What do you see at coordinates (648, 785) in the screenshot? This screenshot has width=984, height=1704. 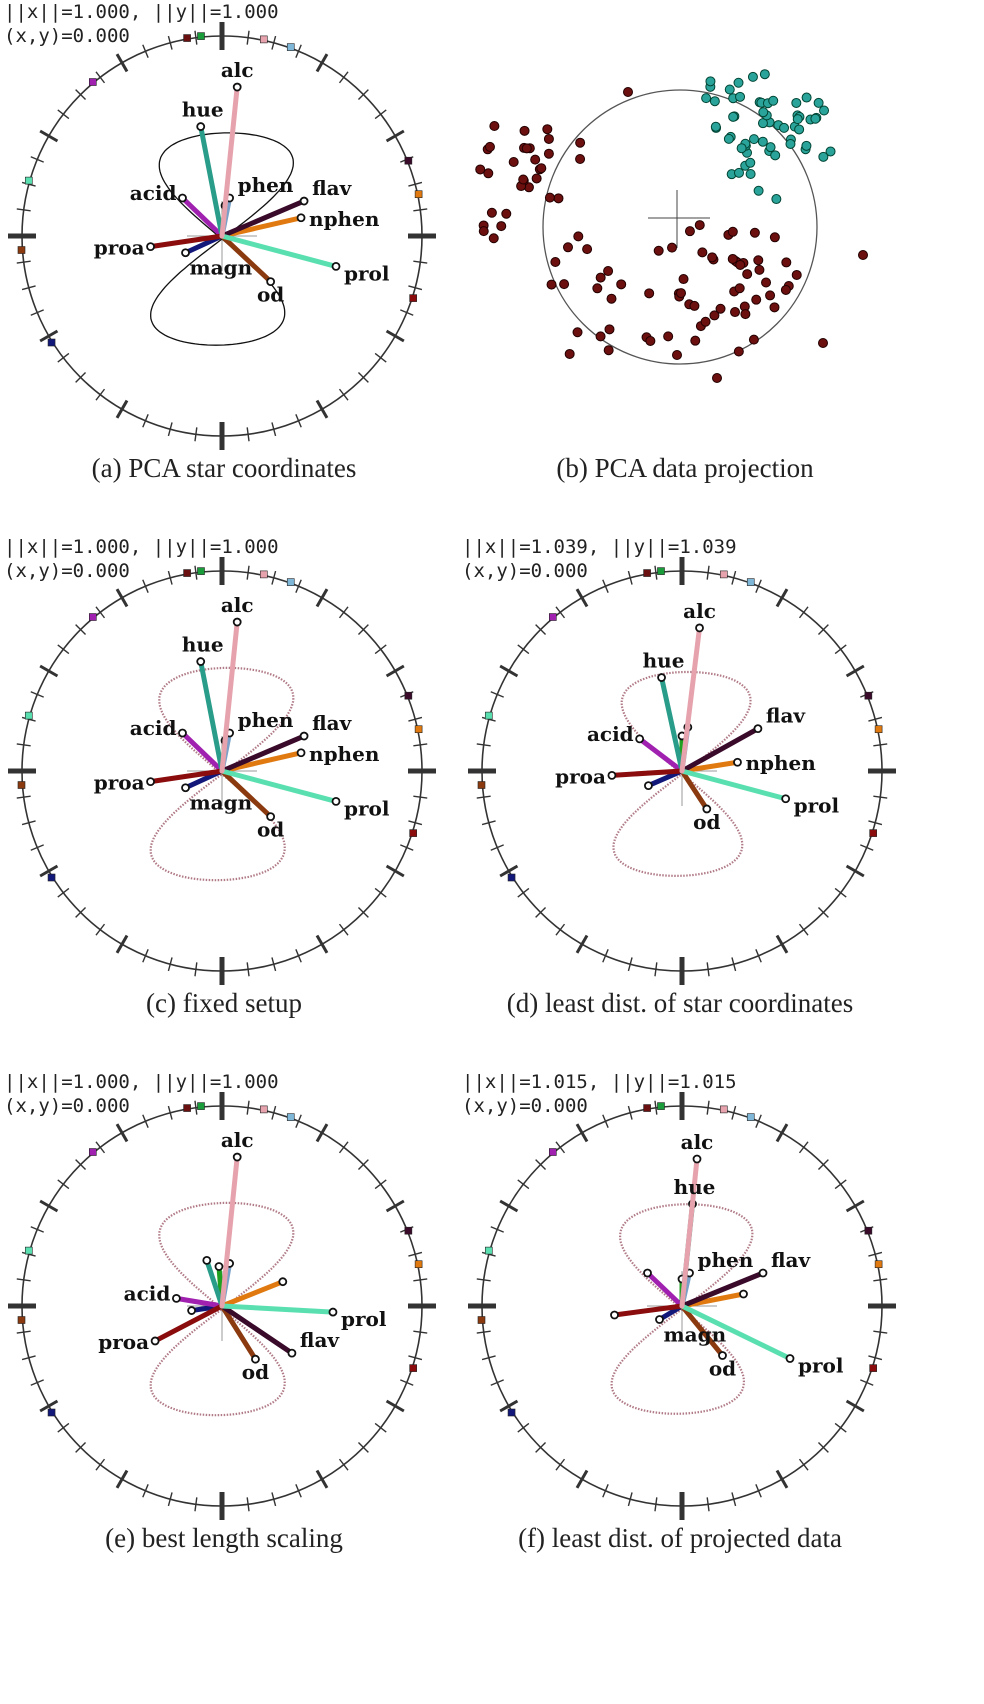 I see `axis-handle-magn` at bounding box center [648, 785].